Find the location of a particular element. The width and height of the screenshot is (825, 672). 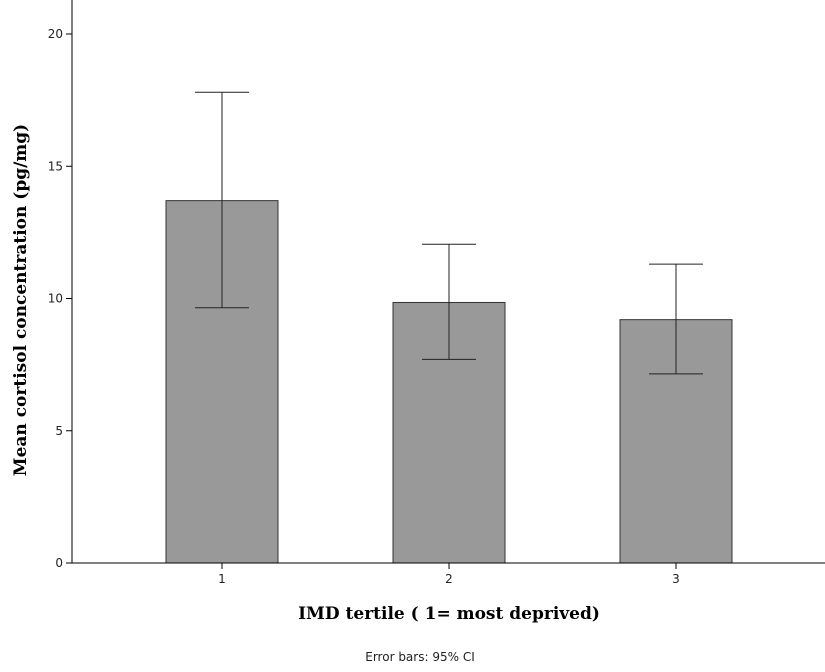

y-axis-ticks: 0 5 10 15 20 is located at coordinates (60, 298).